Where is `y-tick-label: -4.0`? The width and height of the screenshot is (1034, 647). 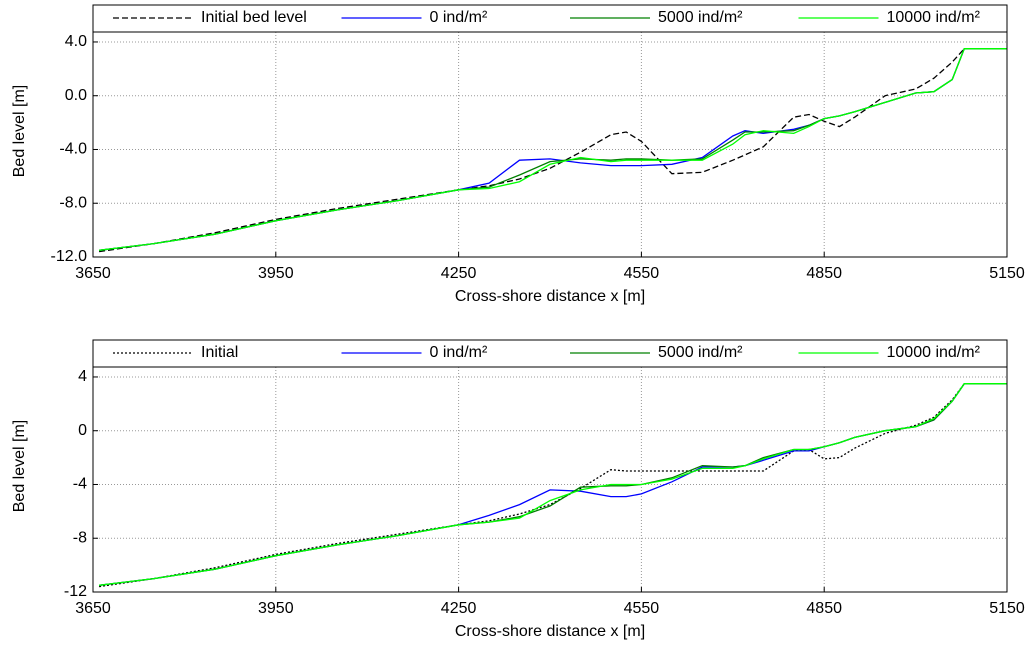
y-tick-label: -4.0 is located at coordinates (73, 149).